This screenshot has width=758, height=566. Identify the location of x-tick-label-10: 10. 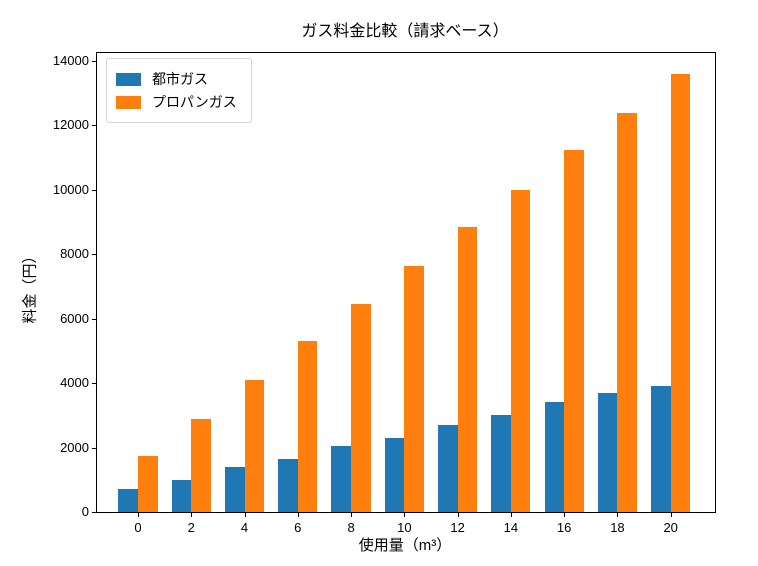
(404, 527).